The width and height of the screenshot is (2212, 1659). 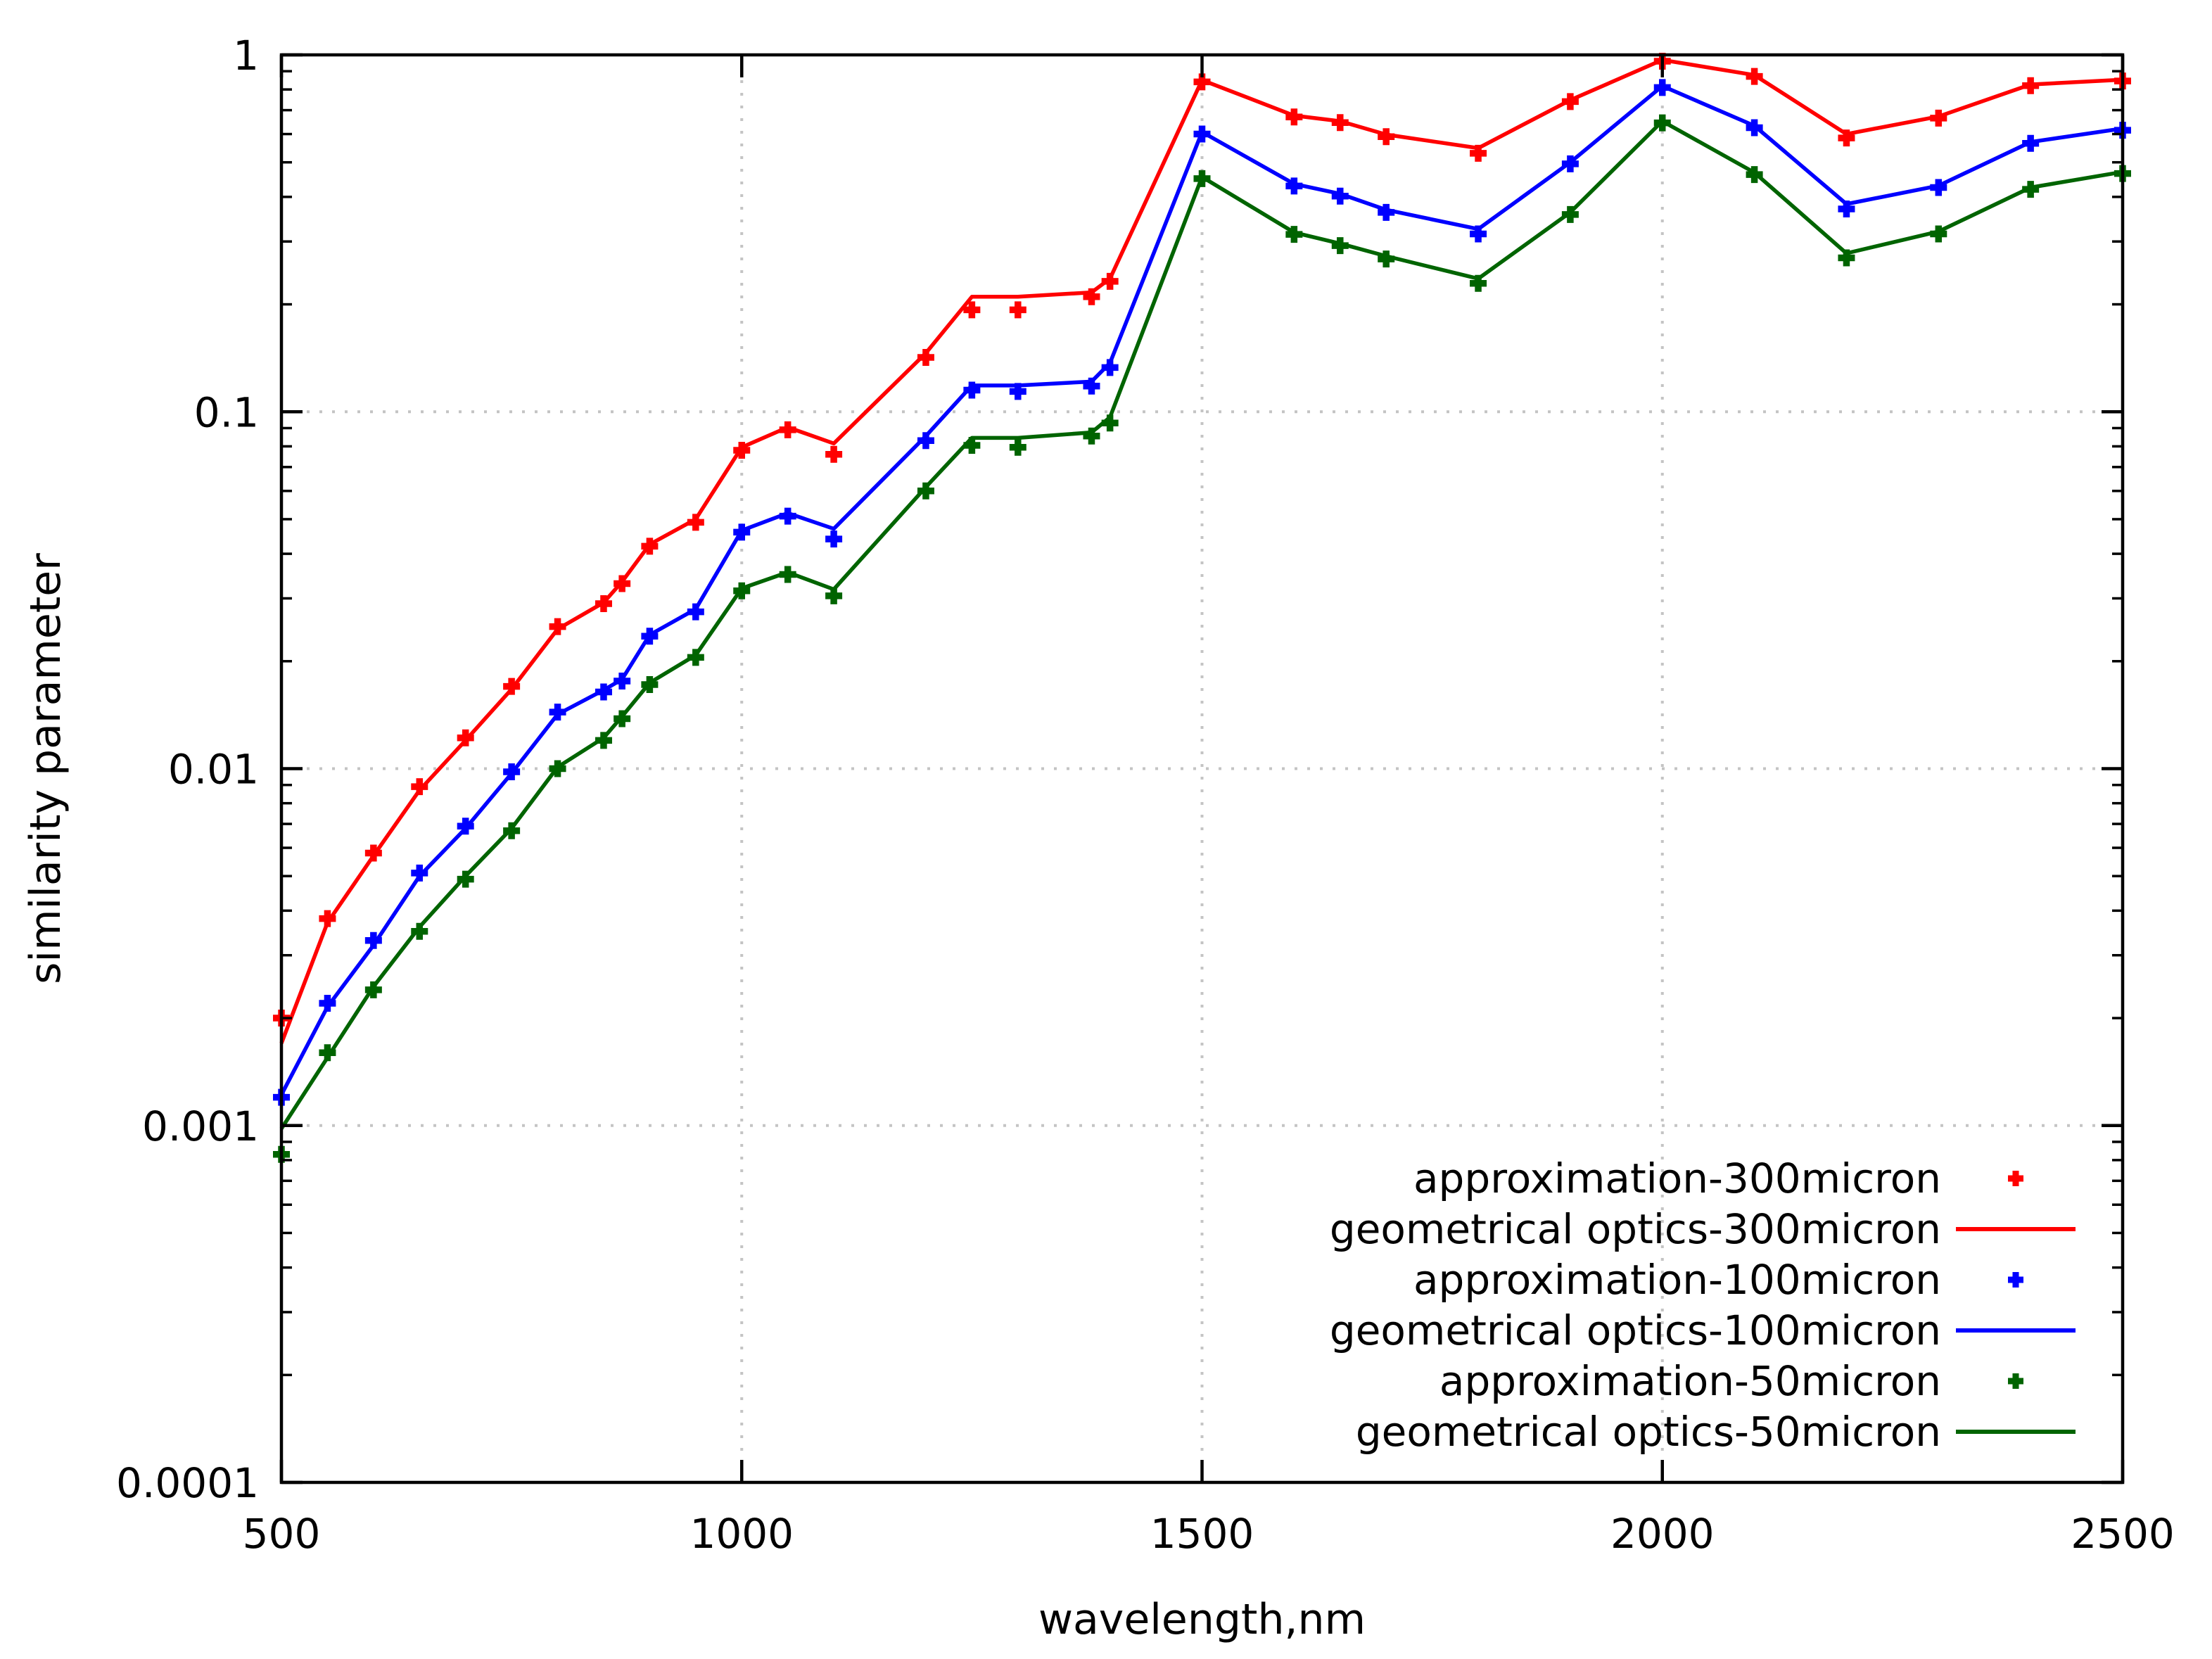 I want to click on legend-entry-approximation-50micron: approximation-50micron, so click(x=1731, y=1381).